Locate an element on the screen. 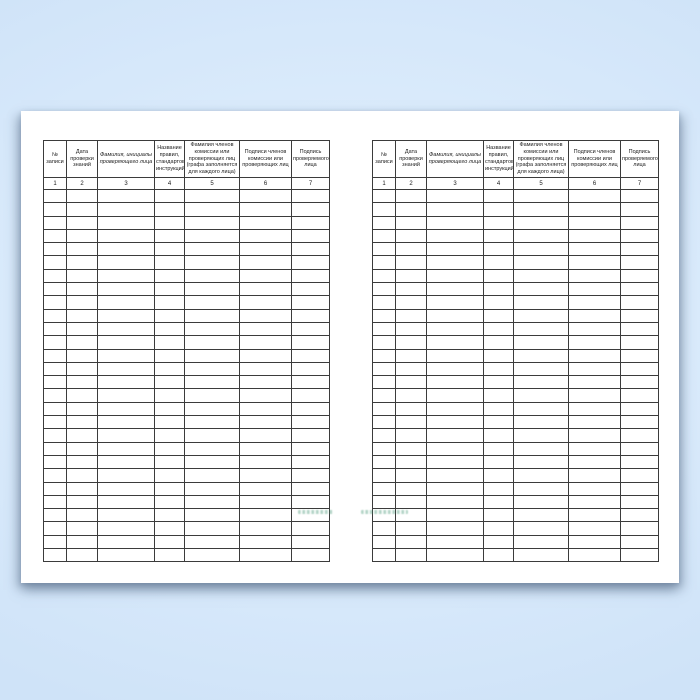 This screenshot has width=700, height=700. column-number-1: 1 is located at coordinates (384, 183).